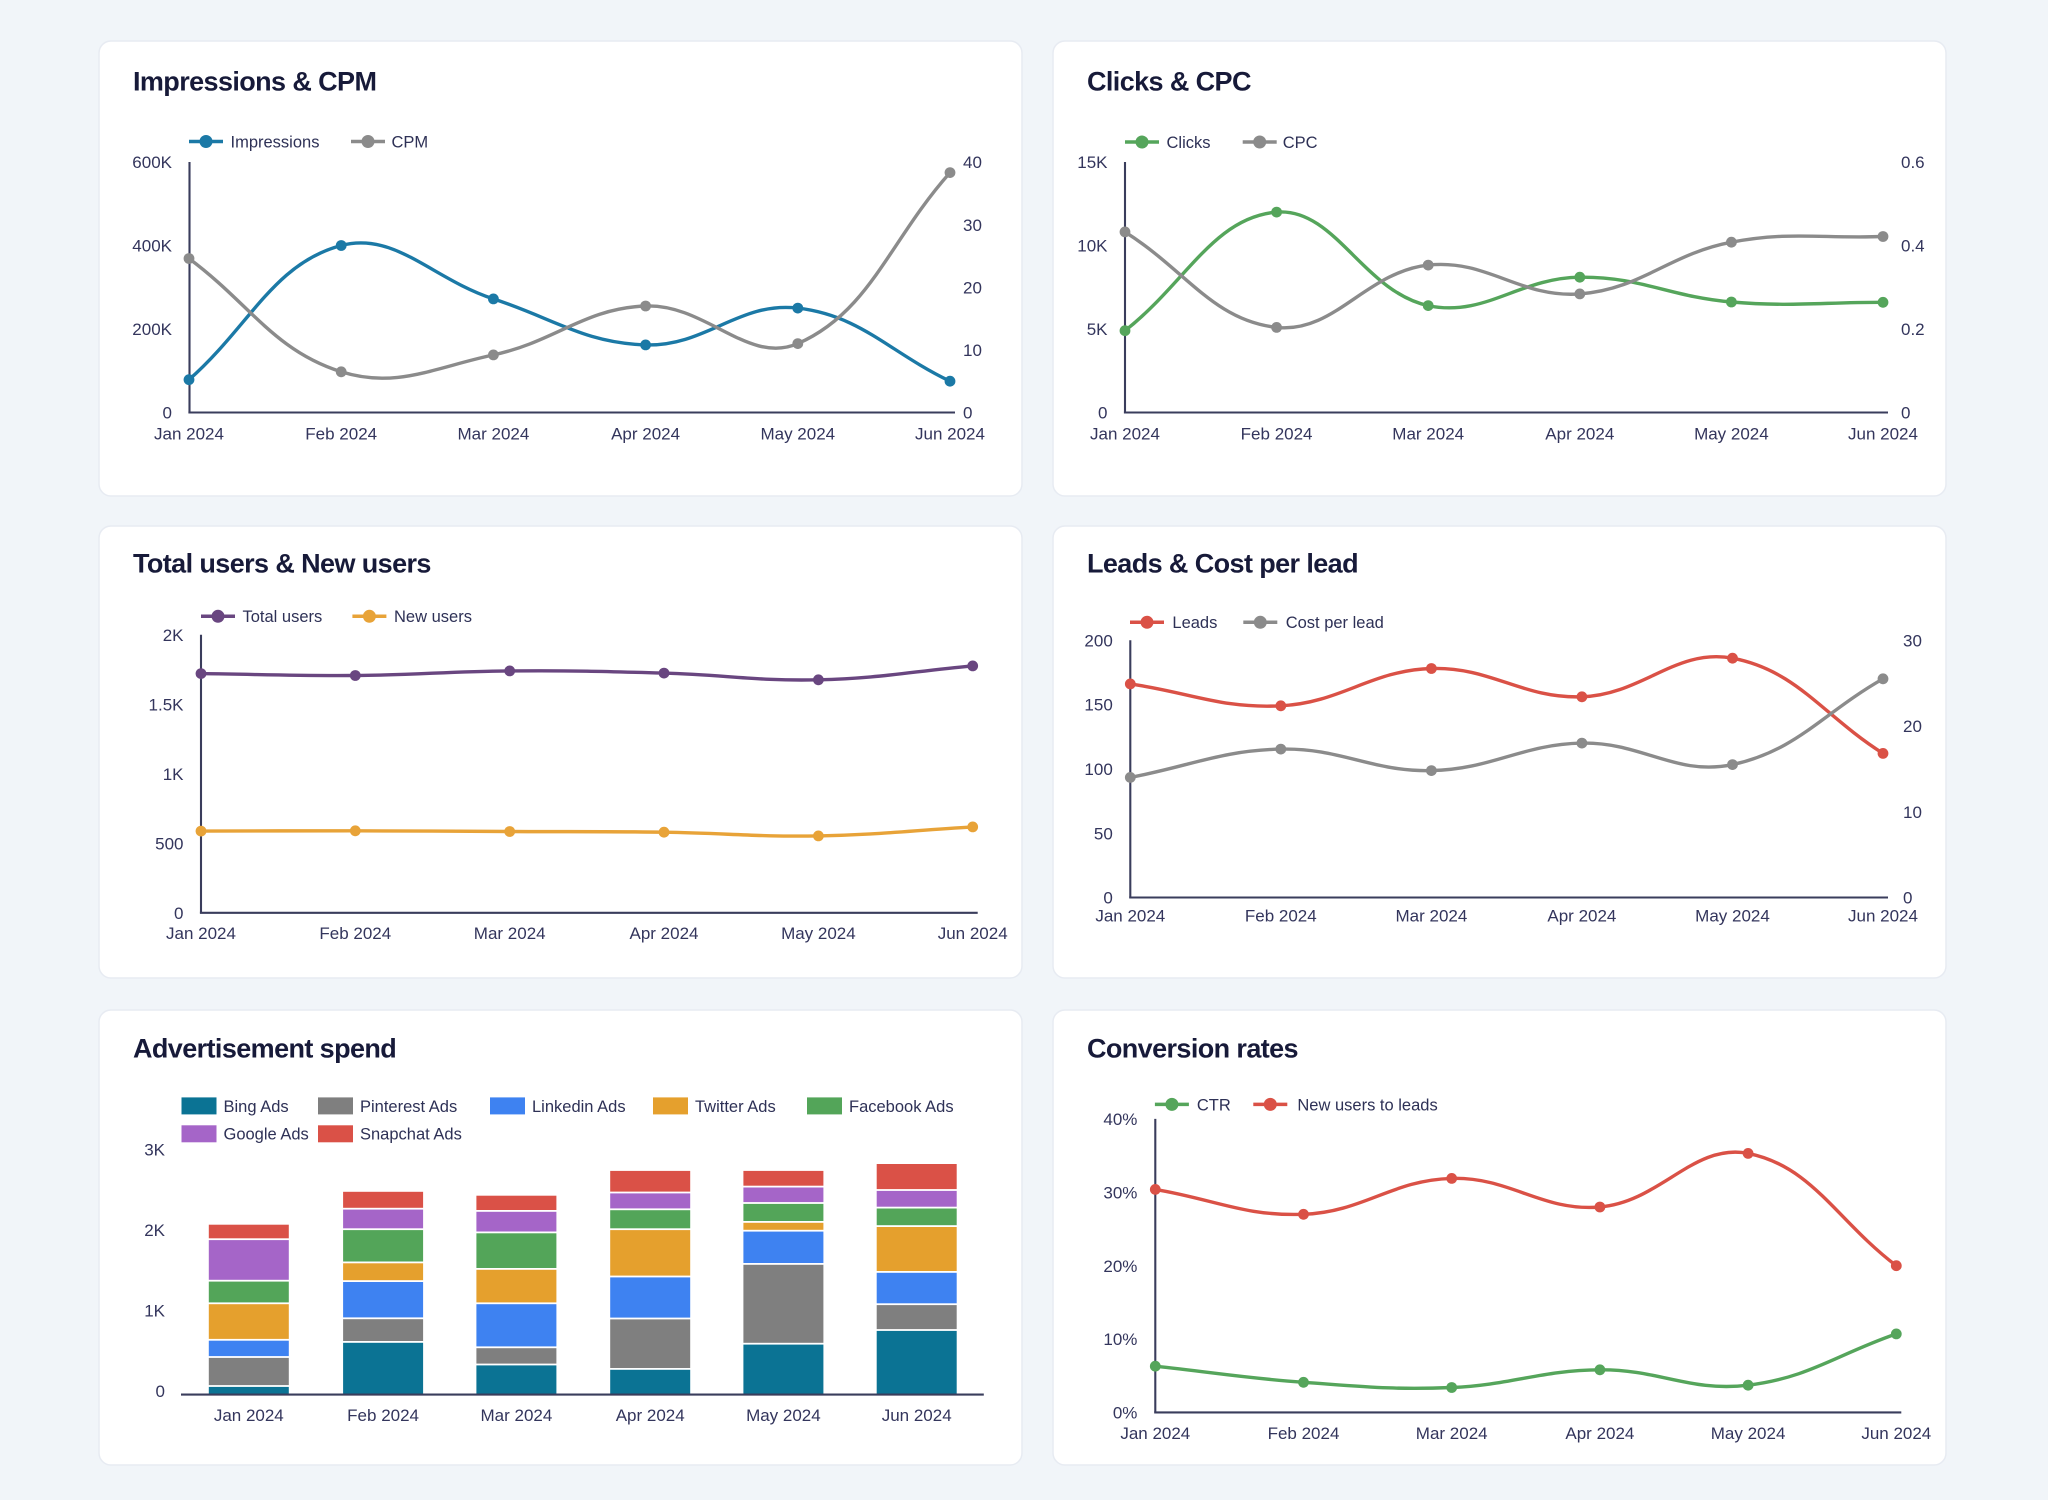 Image resolution: width=2048 pixels, height=1500 pixels. I want to click on svg-text: Clicks & CPC, so click(1169, 81).